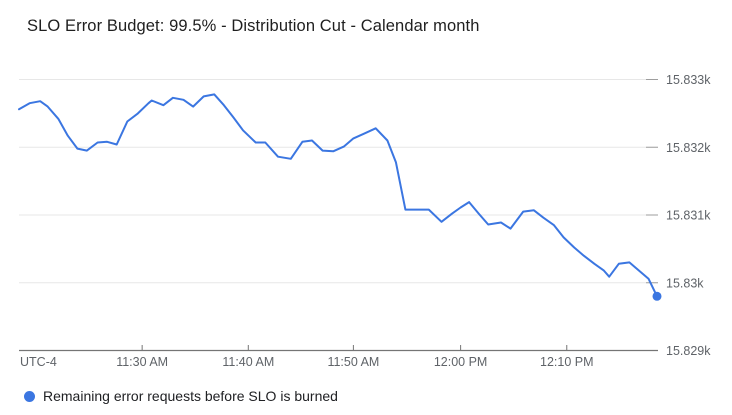  I want to click on x-tick-label: 12:10 PM, so click(567, 362).